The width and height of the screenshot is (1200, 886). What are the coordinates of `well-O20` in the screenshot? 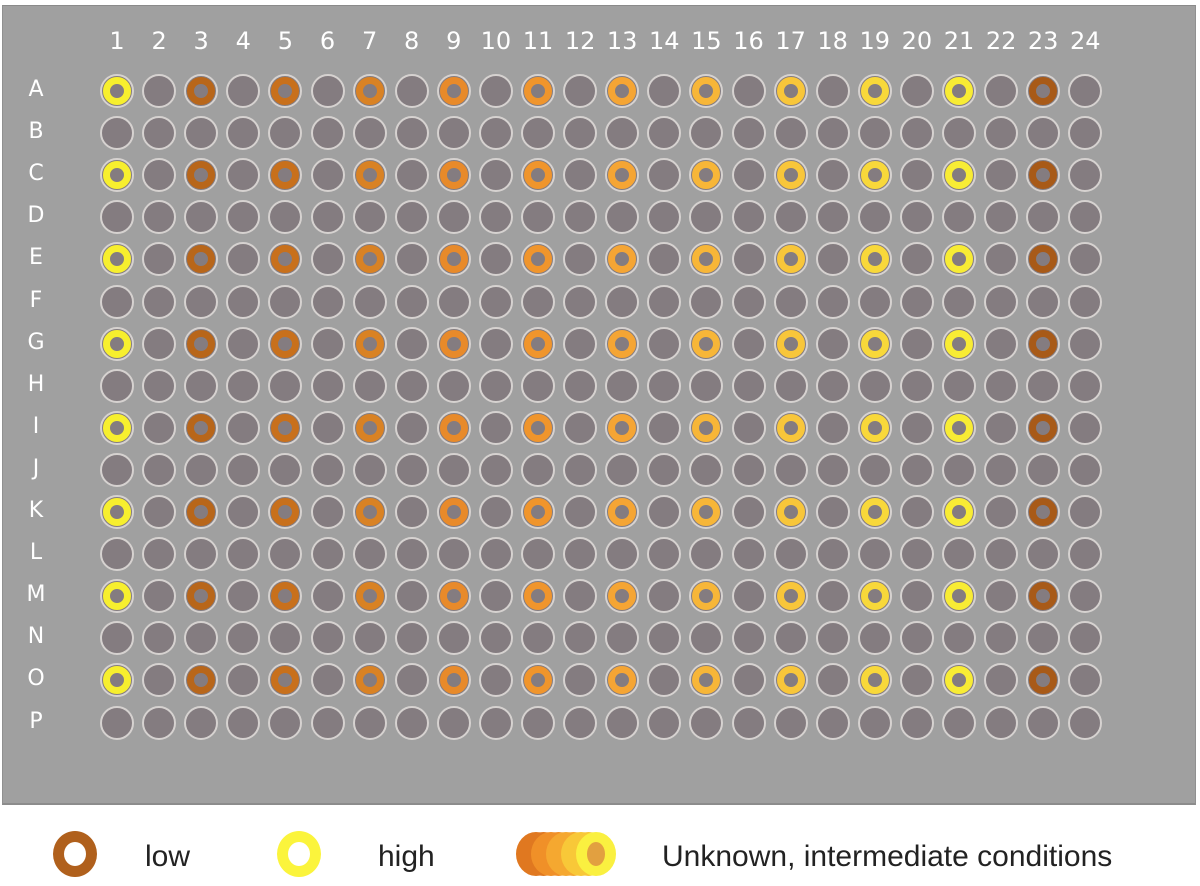 It's located at (916, 680).